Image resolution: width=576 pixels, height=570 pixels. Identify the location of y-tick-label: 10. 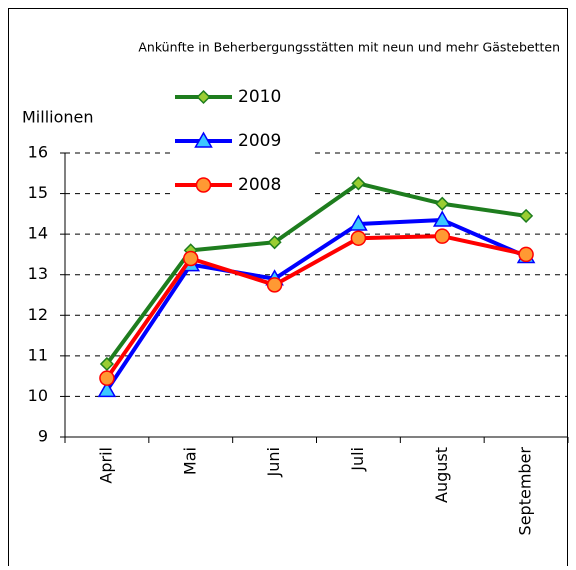
(38, 395).